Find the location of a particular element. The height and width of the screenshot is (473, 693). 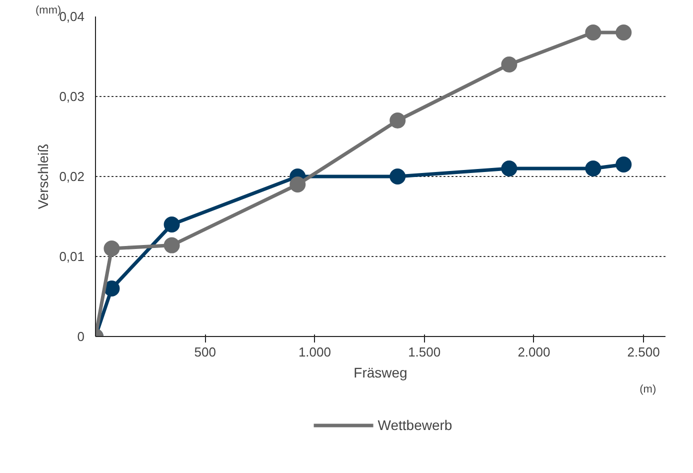

legend-label: Wettbewerb is located at coordinates (415, 425).